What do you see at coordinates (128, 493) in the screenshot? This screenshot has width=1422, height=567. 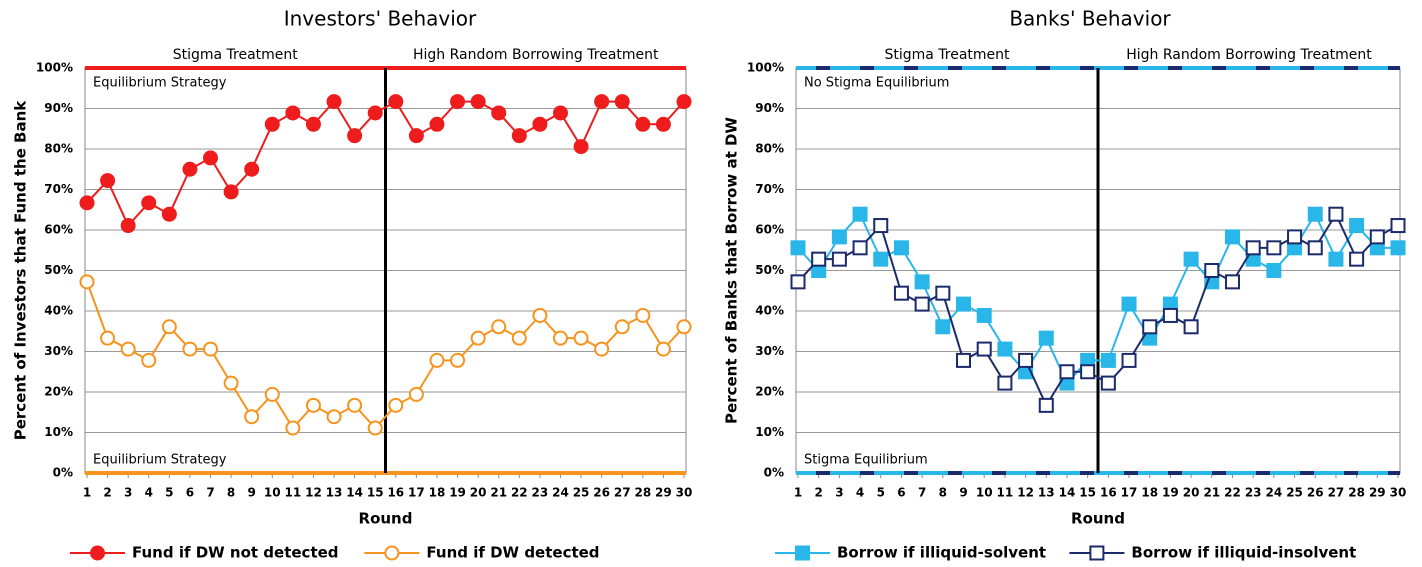 I see `x-tick-label: 3` at bounding box center [128, 493].